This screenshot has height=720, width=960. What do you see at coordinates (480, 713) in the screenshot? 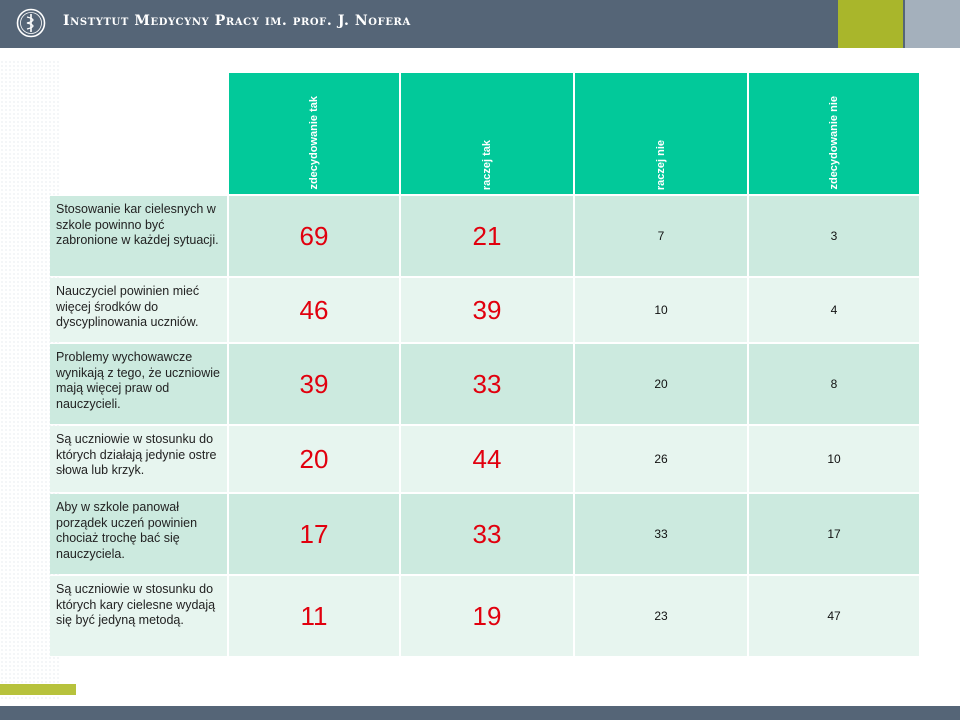
I see `footer-band` at bounding box center [480, 713].